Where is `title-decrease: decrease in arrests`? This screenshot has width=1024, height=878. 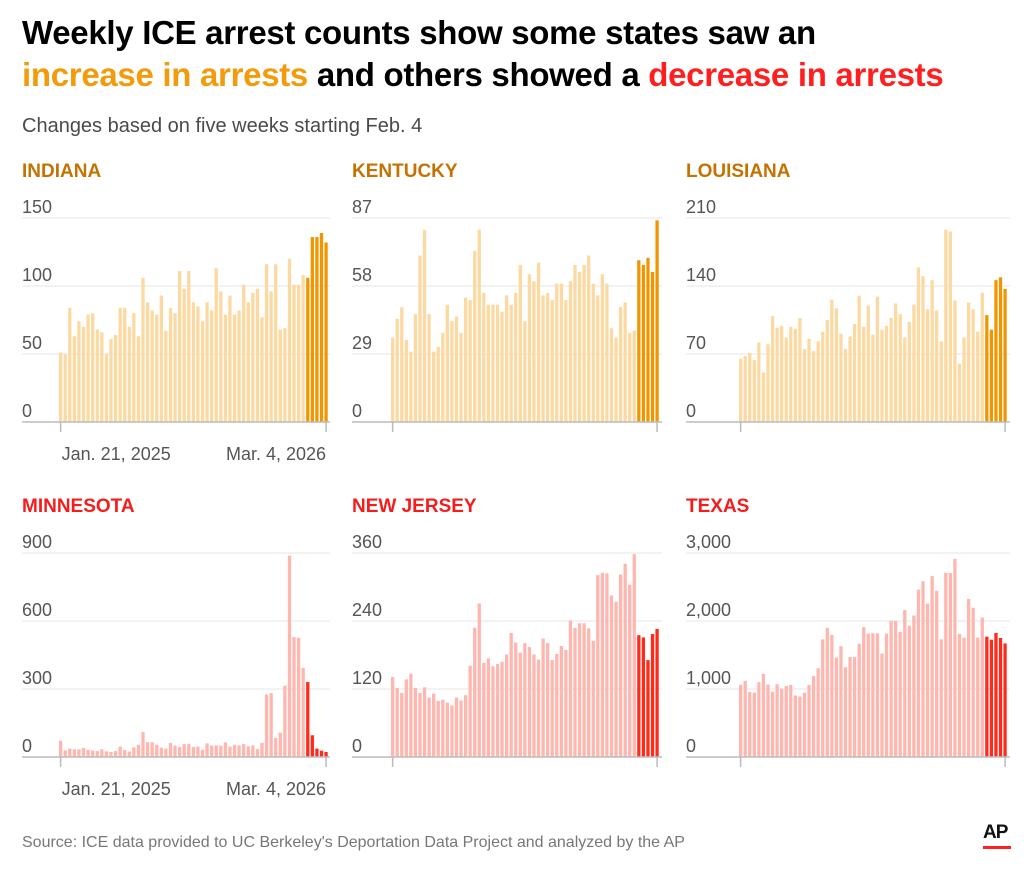 title-decrease: decrease in arrests is located at coordinates (796, 74).